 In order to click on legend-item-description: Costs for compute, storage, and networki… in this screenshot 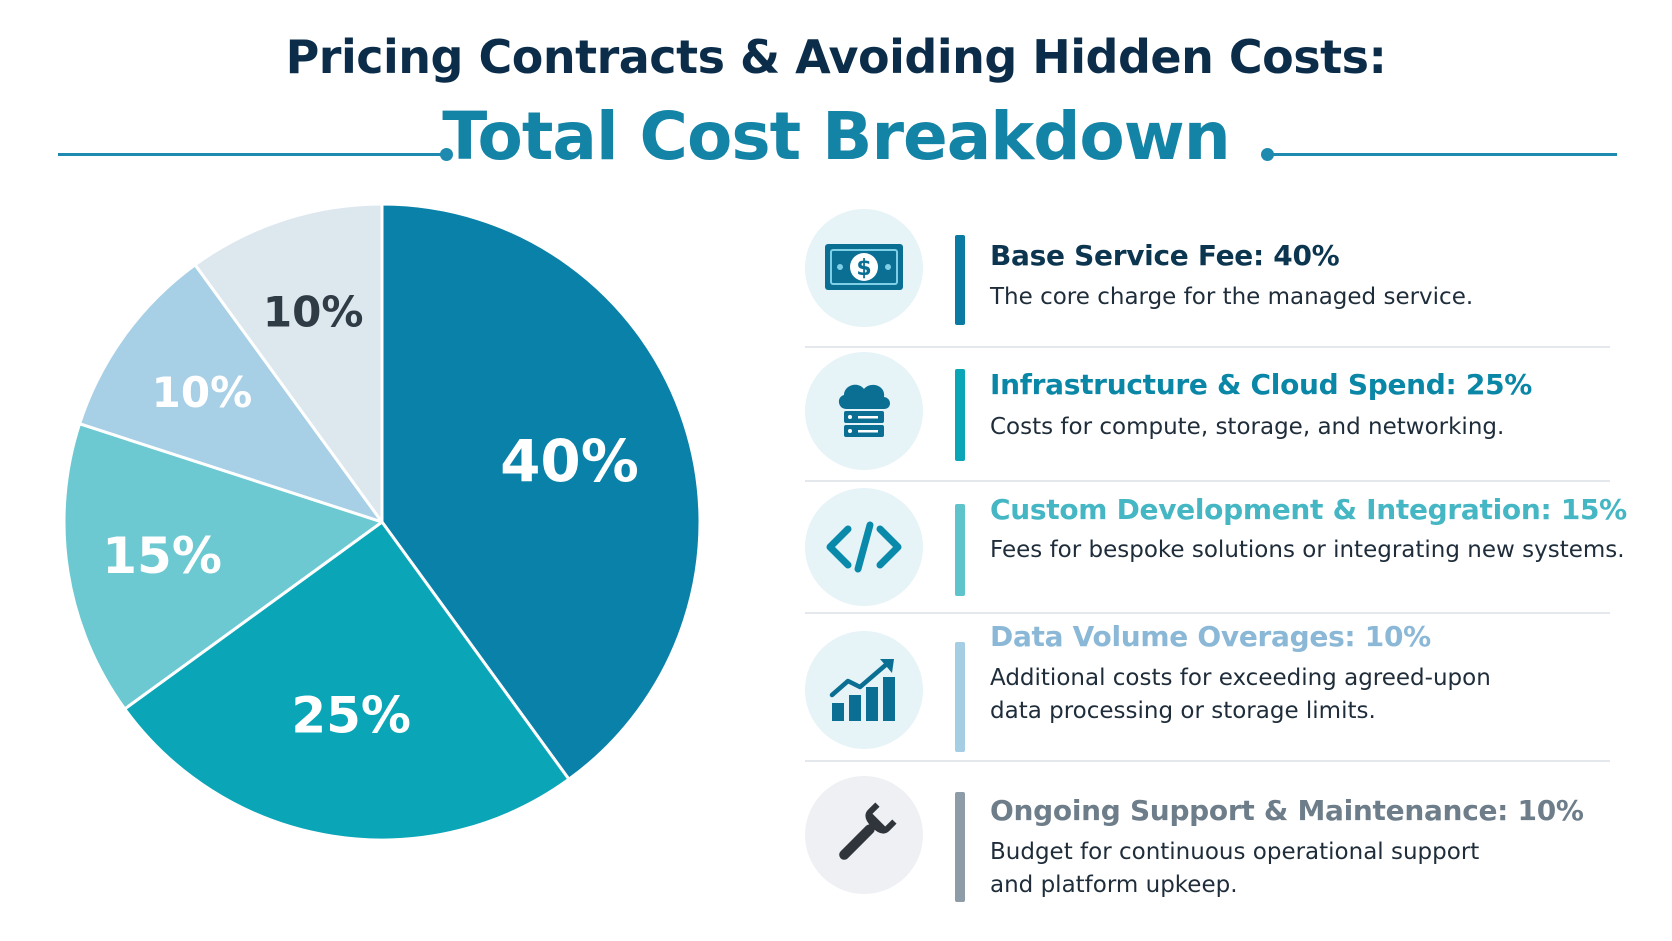, I will do `click(1247, 427)`.